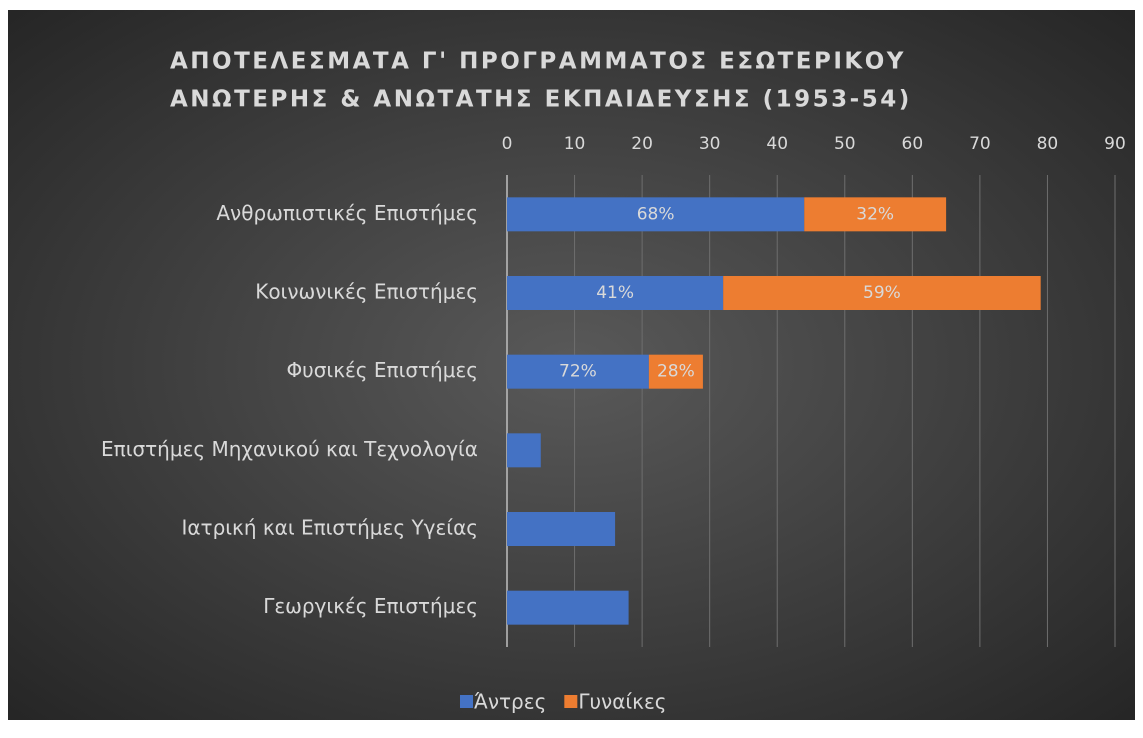 This screenshot has height=738, width=1143. What do you see at coordinates (289, 449) in the screenshot?
I see `y-tick-label: Επιστήμες Μηχανικού και Τεχνολογία` at bounding box center [289, 449].